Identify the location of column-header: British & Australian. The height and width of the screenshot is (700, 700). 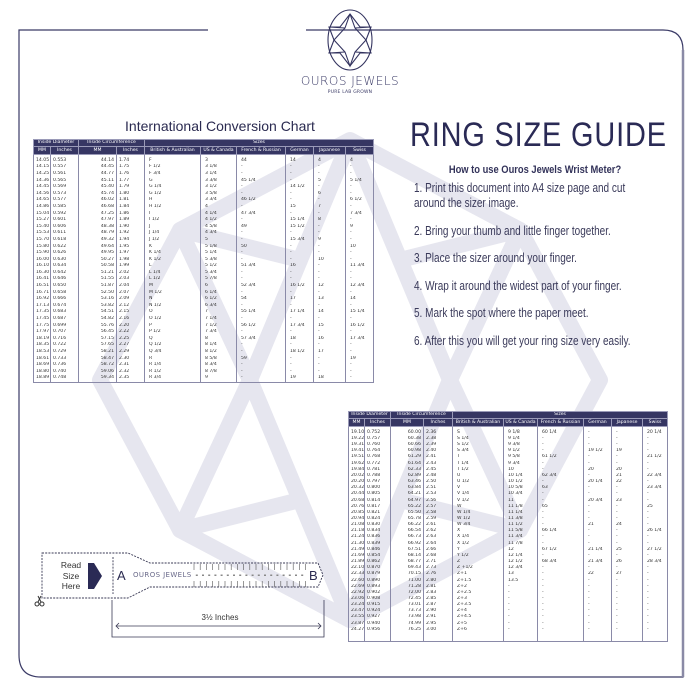
(478, 422).